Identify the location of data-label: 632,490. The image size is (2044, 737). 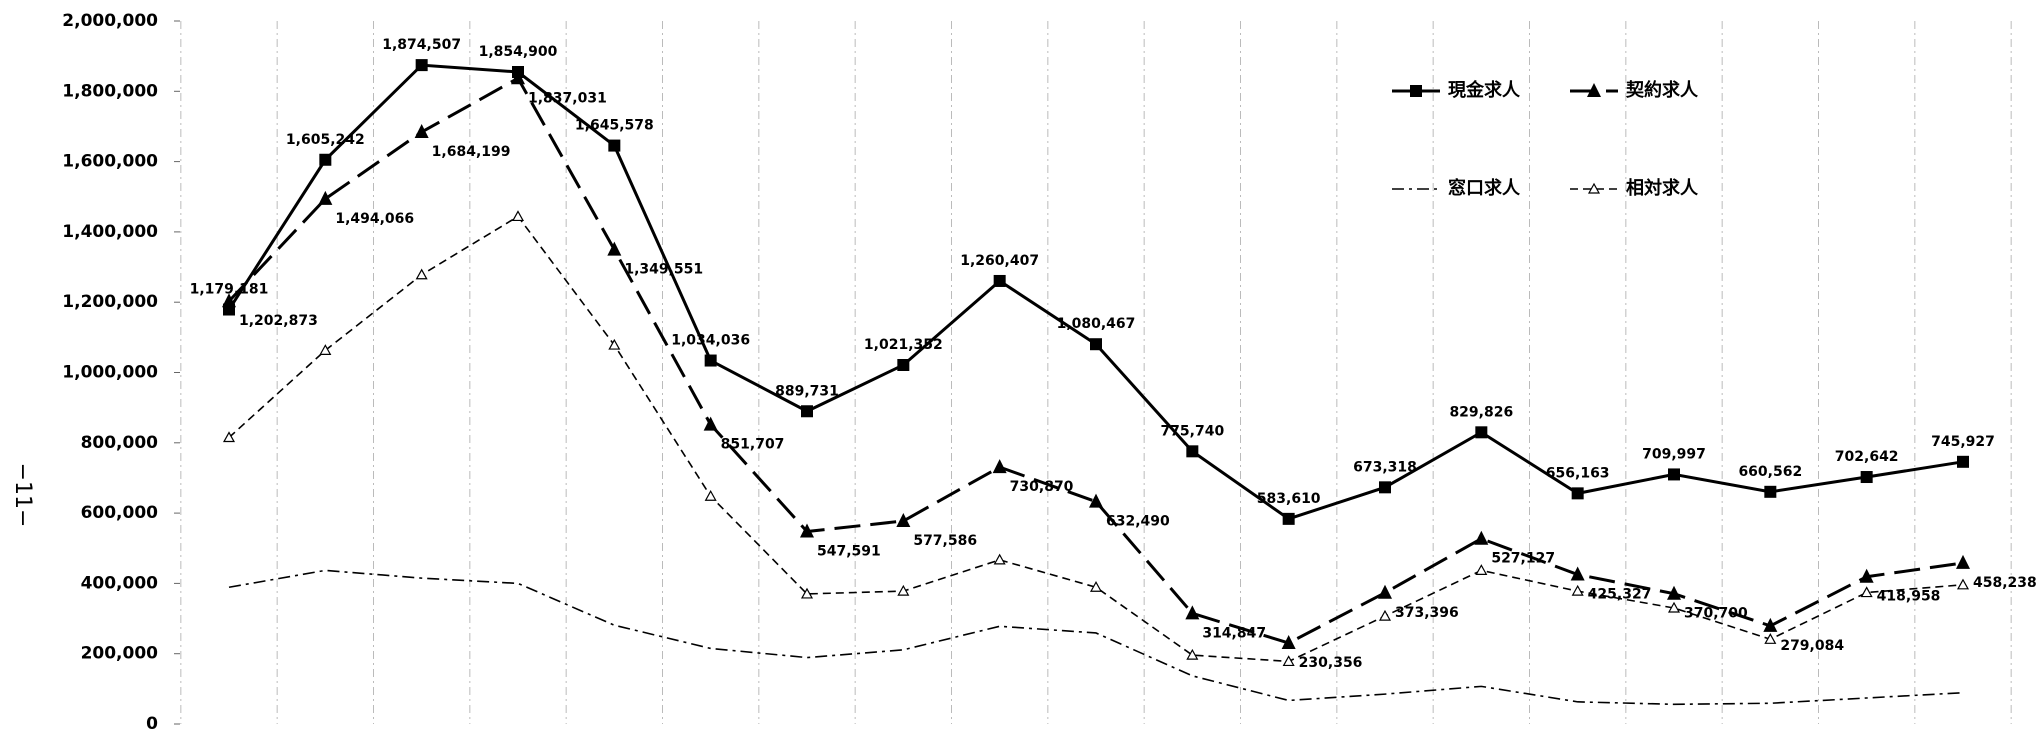
(1138, 522).